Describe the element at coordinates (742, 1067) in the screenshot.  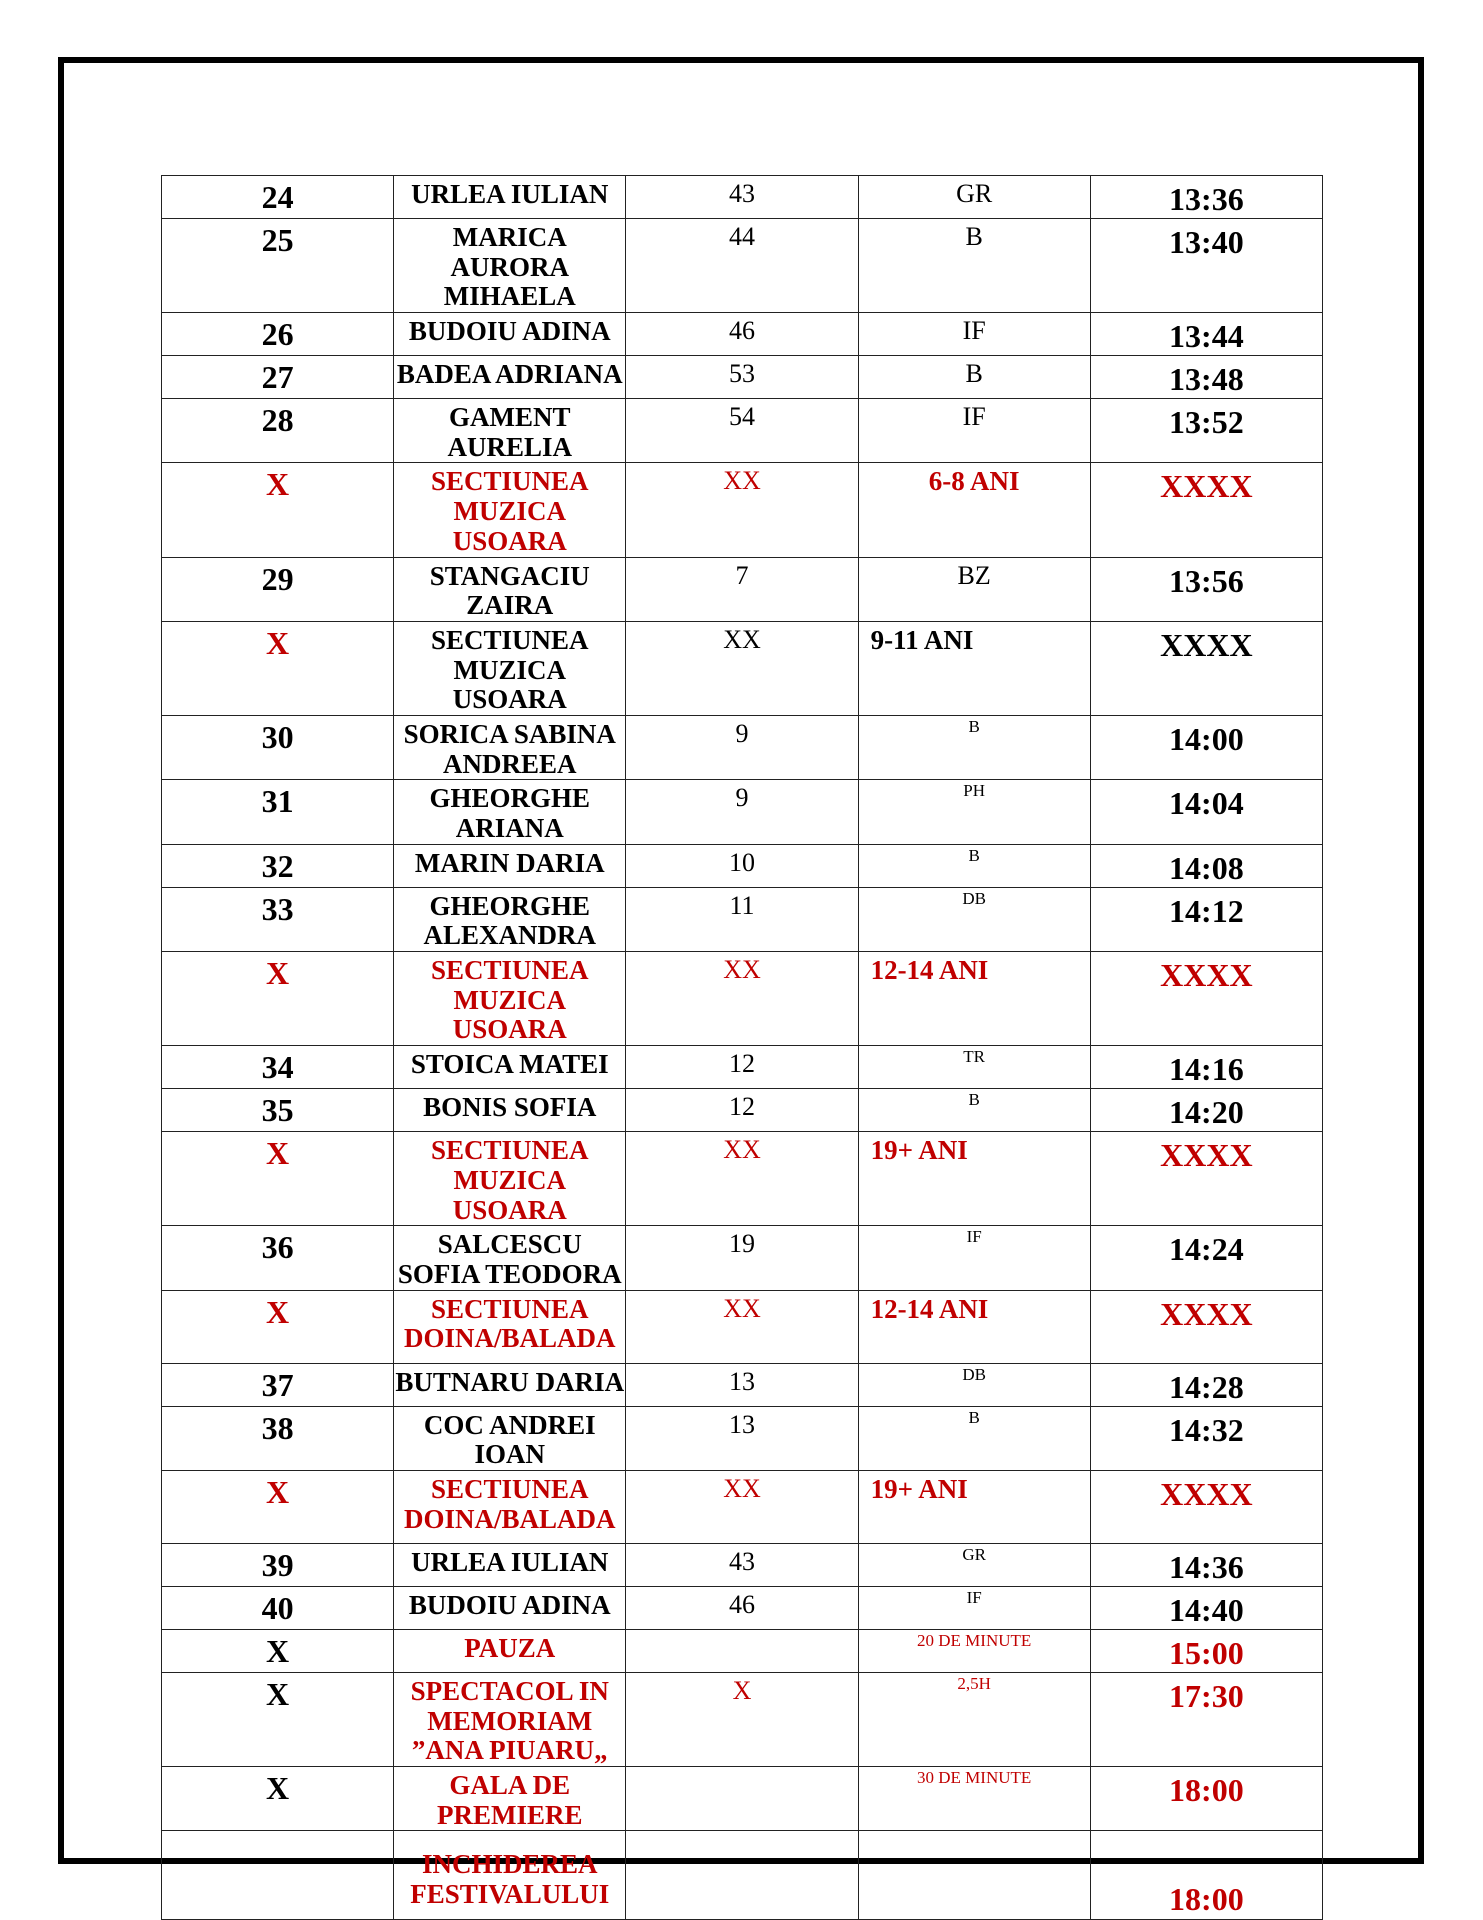
I see `age-cell: 12` at that location.